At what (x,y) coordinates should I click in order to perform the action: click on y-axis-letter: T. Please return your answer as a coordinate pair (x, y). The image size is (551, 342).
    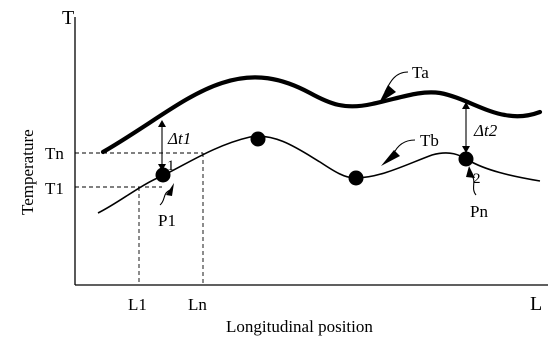
    Looking at the image, I should click on (68, 18).